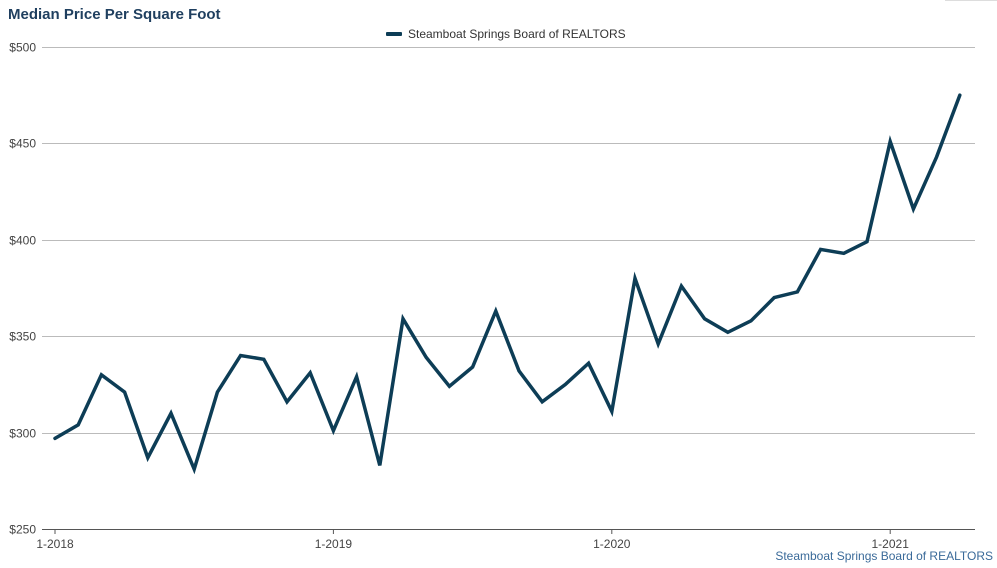  I want to click on x-tick-label: 1-2018, so click(55, 544).